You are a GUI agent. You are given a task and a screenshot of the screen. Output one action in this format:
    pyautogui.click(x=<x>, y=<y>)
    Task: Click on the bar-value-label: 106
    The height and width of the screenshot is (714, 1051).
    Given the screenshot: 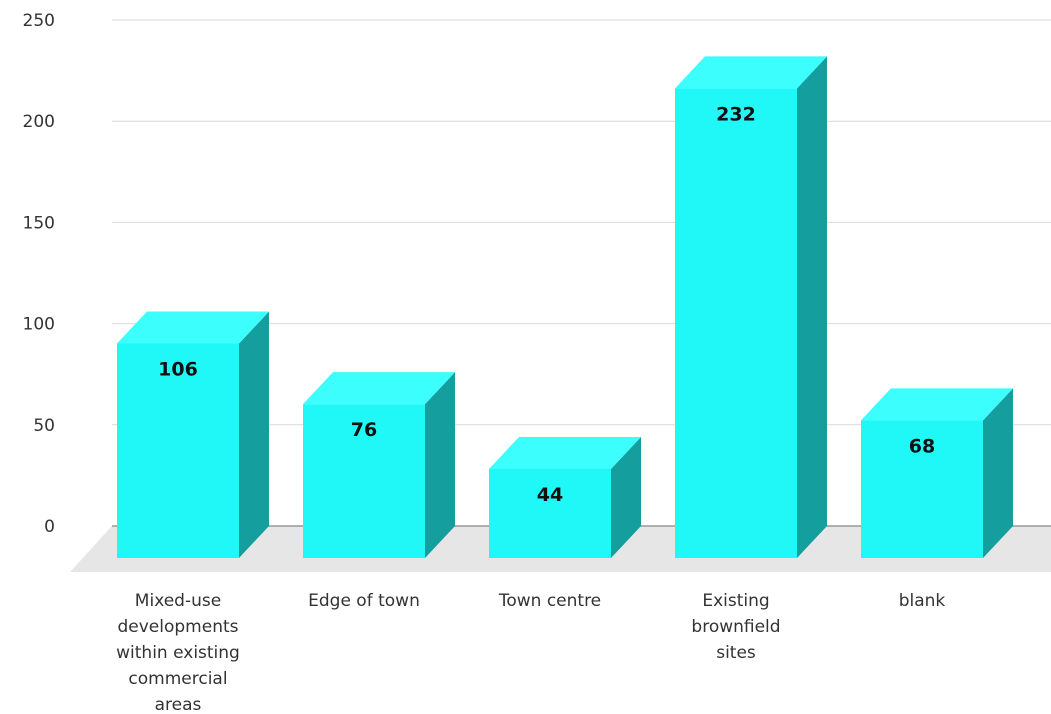 What is the action you would take?
    pyautogui.click(x=178, y=369)
    